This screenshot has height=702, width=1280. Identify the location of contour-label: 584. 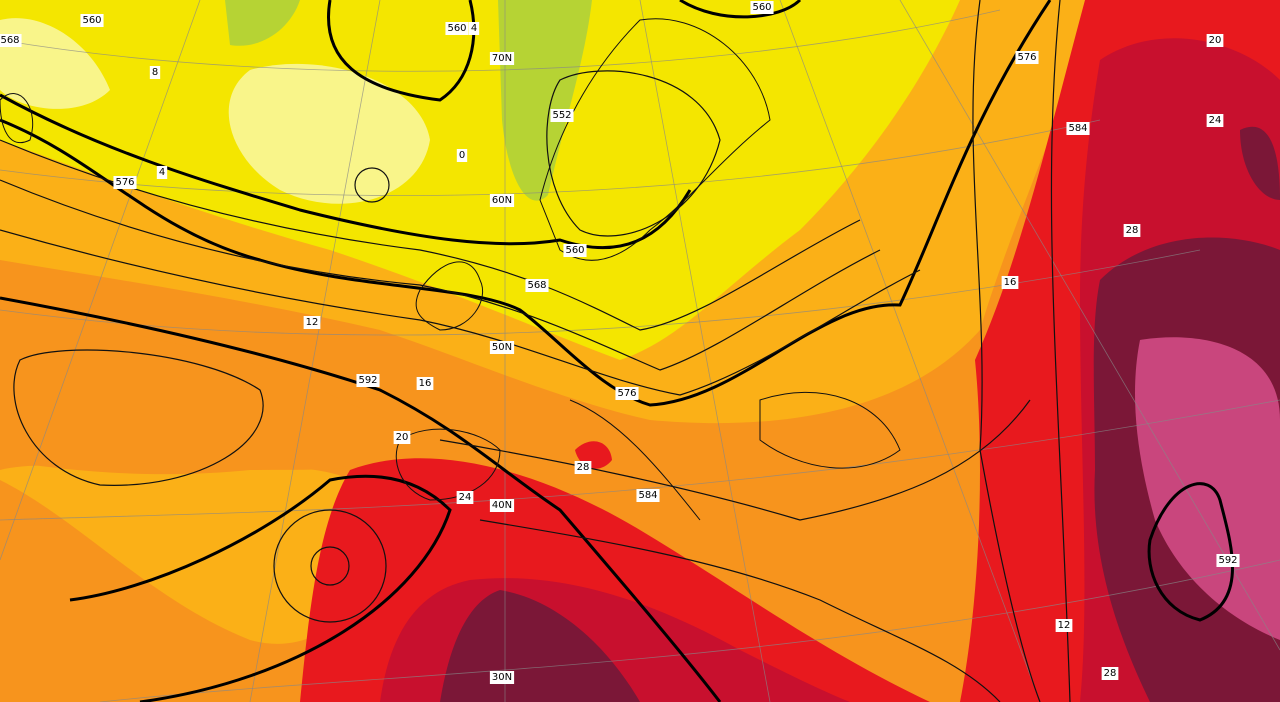
(1077, 128).